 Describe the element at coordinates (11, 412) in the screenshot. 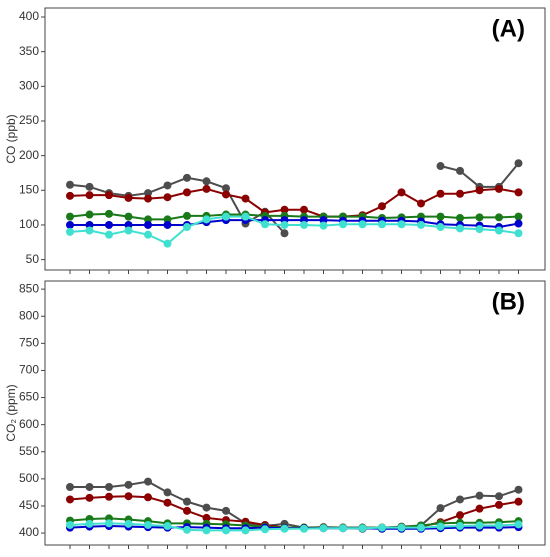

I see `y-axis-label: CO₂ (ppm)` at that location.